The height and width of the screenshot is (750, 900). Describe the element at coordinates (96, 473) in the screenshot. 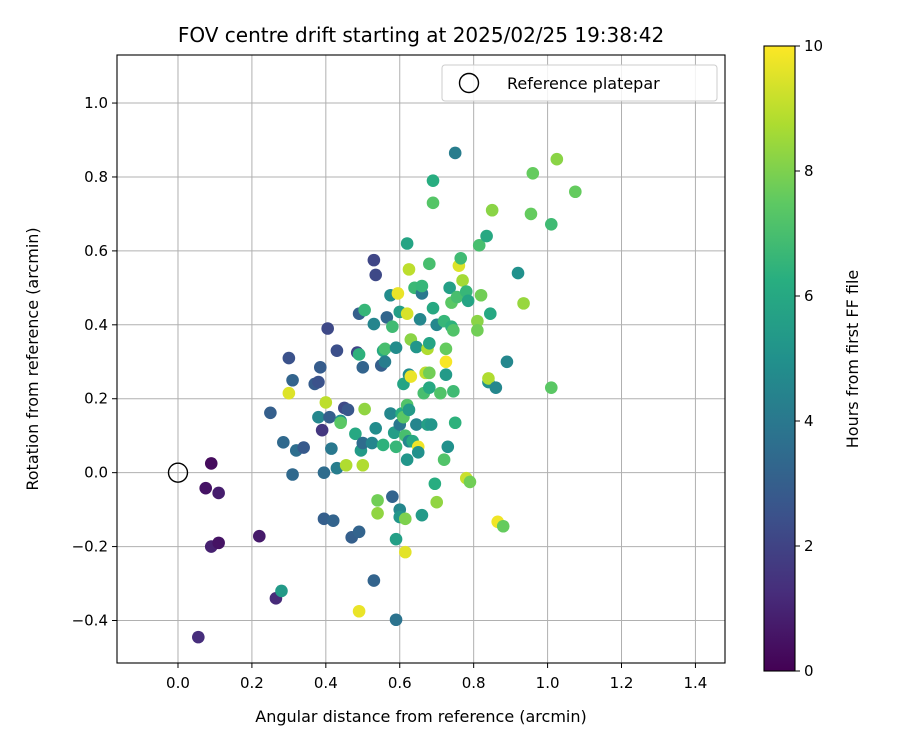

I see `y-tick-label: 0.0` at that location.